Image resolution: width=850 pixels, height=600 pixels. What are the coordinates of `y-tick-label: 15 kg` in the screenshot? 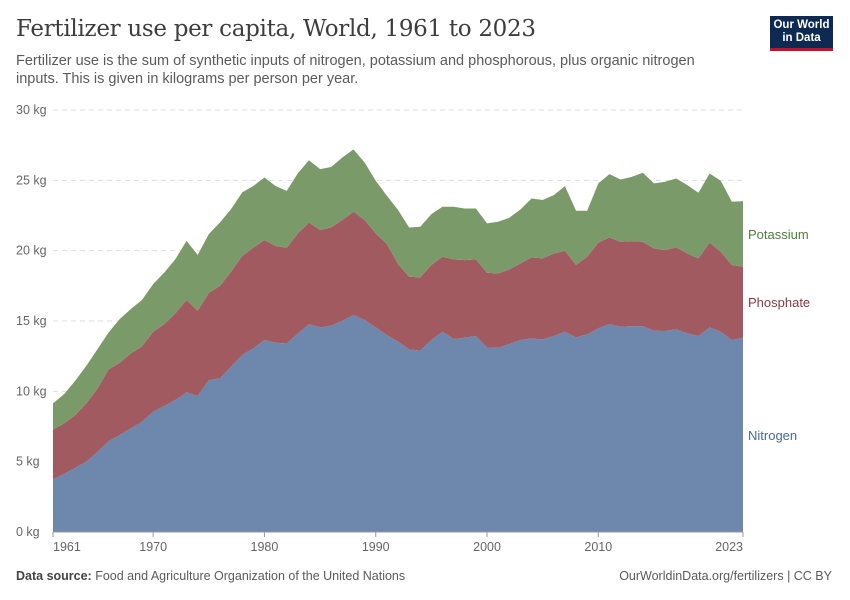 It's located at (31, 321).